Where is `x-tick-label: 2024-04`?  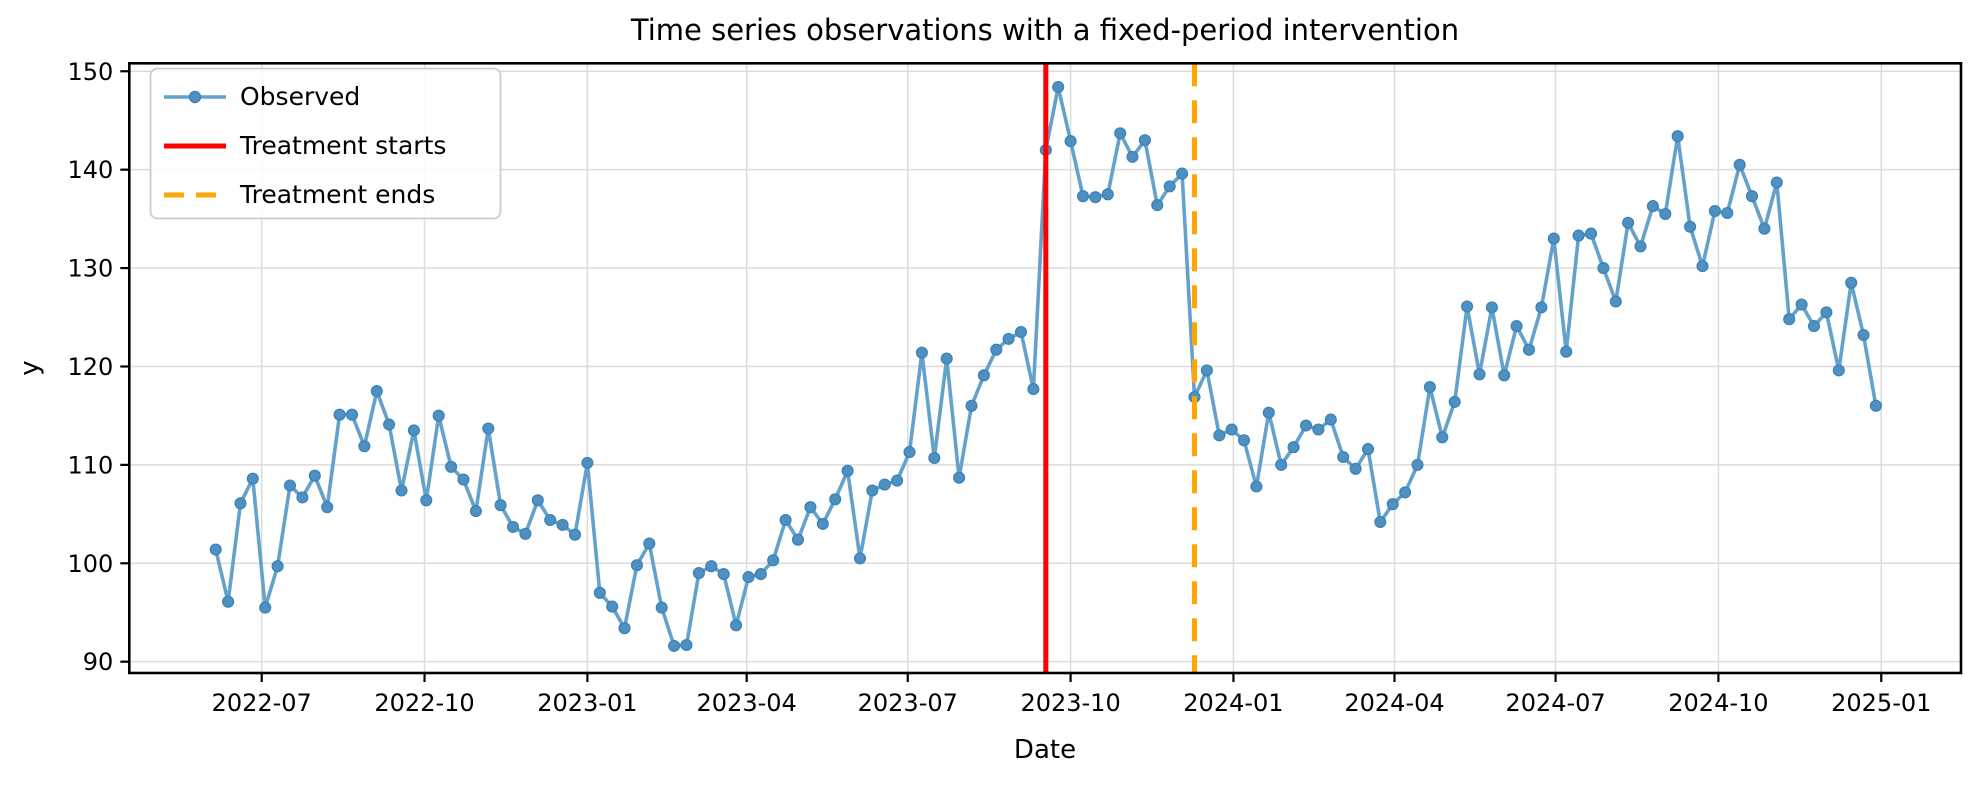
x-tick-label: 2024-04 is located at coordinates (1394, 703).